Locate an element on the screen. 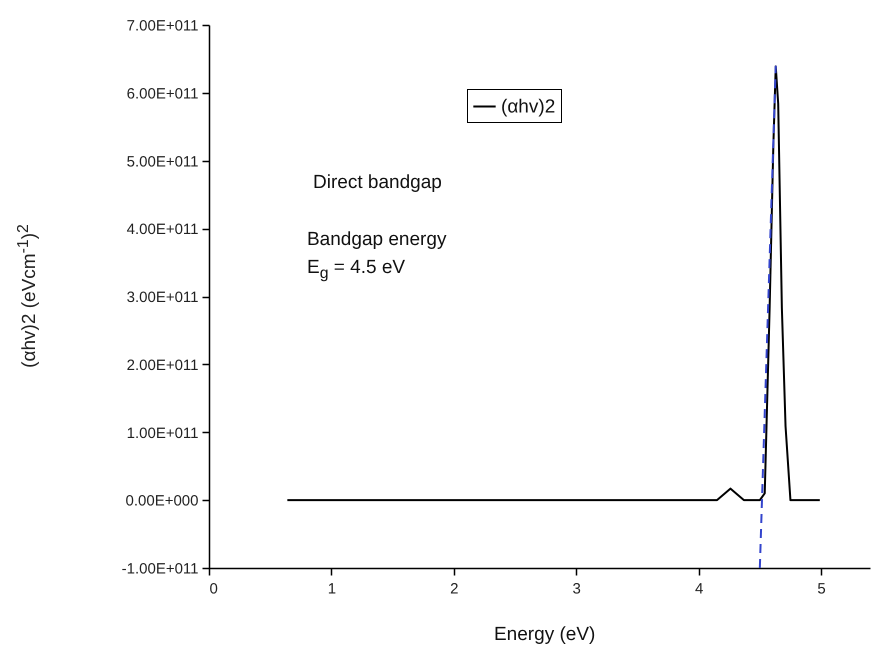 The image size is (877, 659). y-tick-label: 1.00E+011 is located at coordinates (162, 433).